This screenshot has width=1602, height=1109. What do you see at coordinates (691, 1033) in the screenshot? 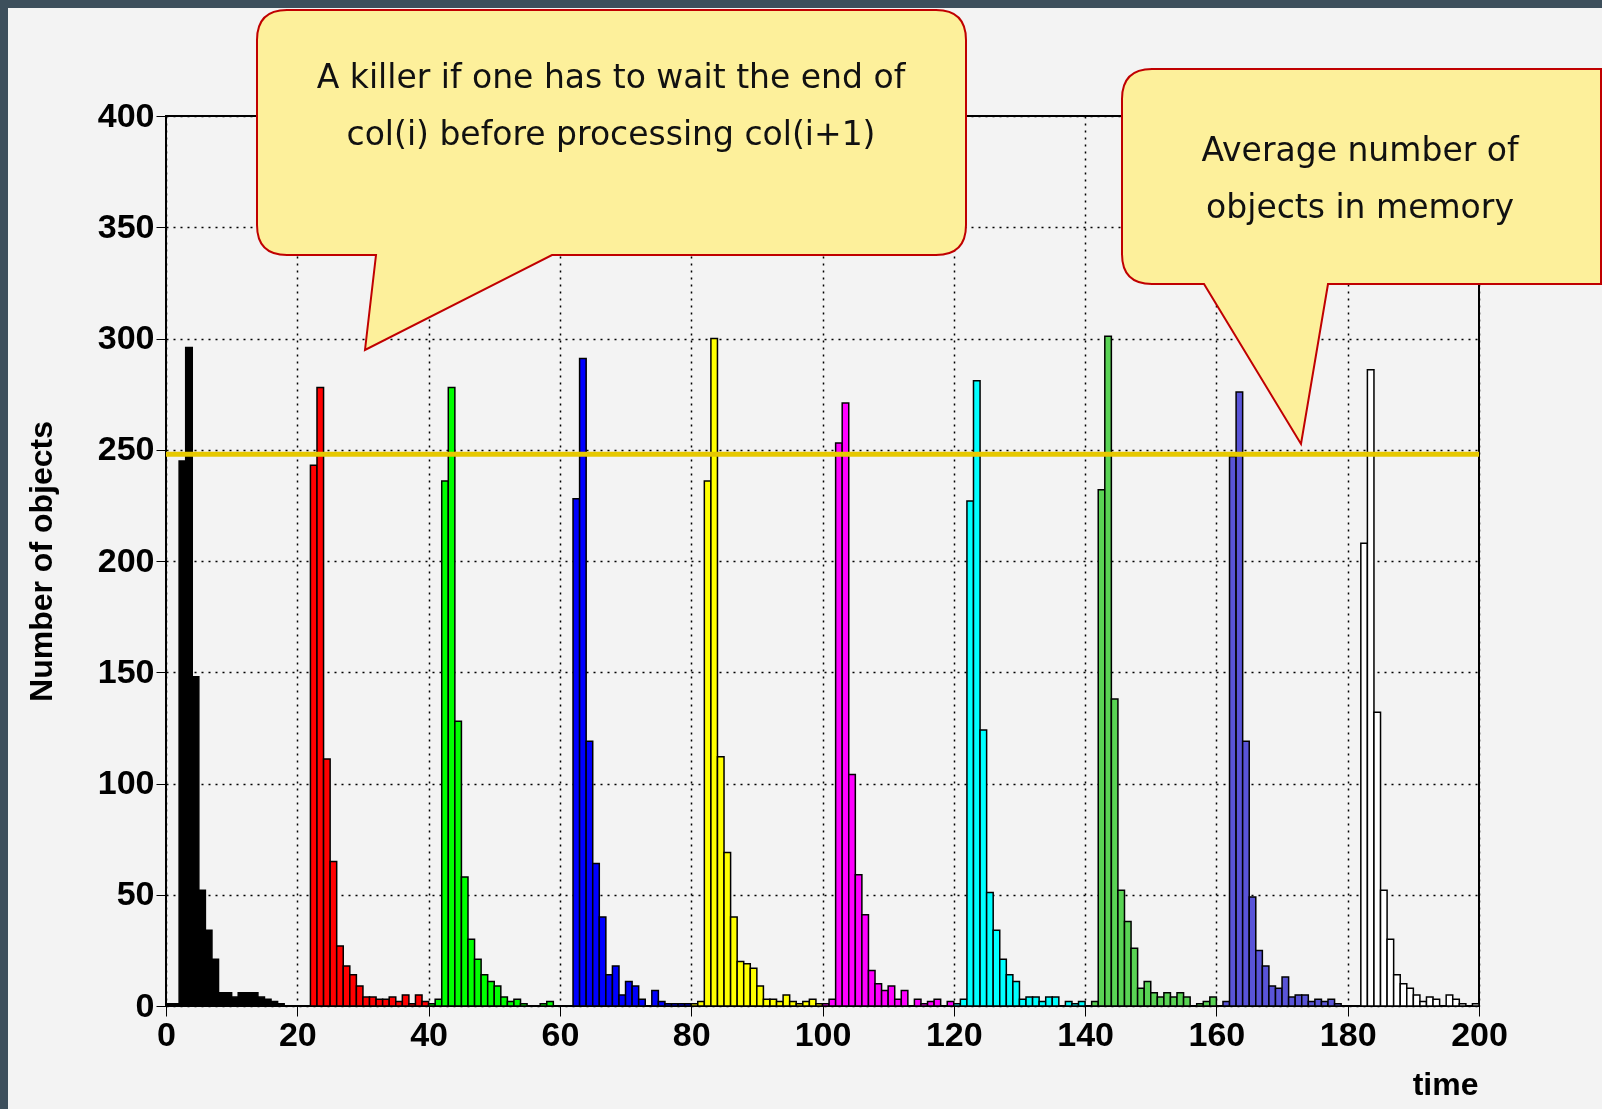
I see `x-tick-label: 80` at bounding box center [691, 1033].